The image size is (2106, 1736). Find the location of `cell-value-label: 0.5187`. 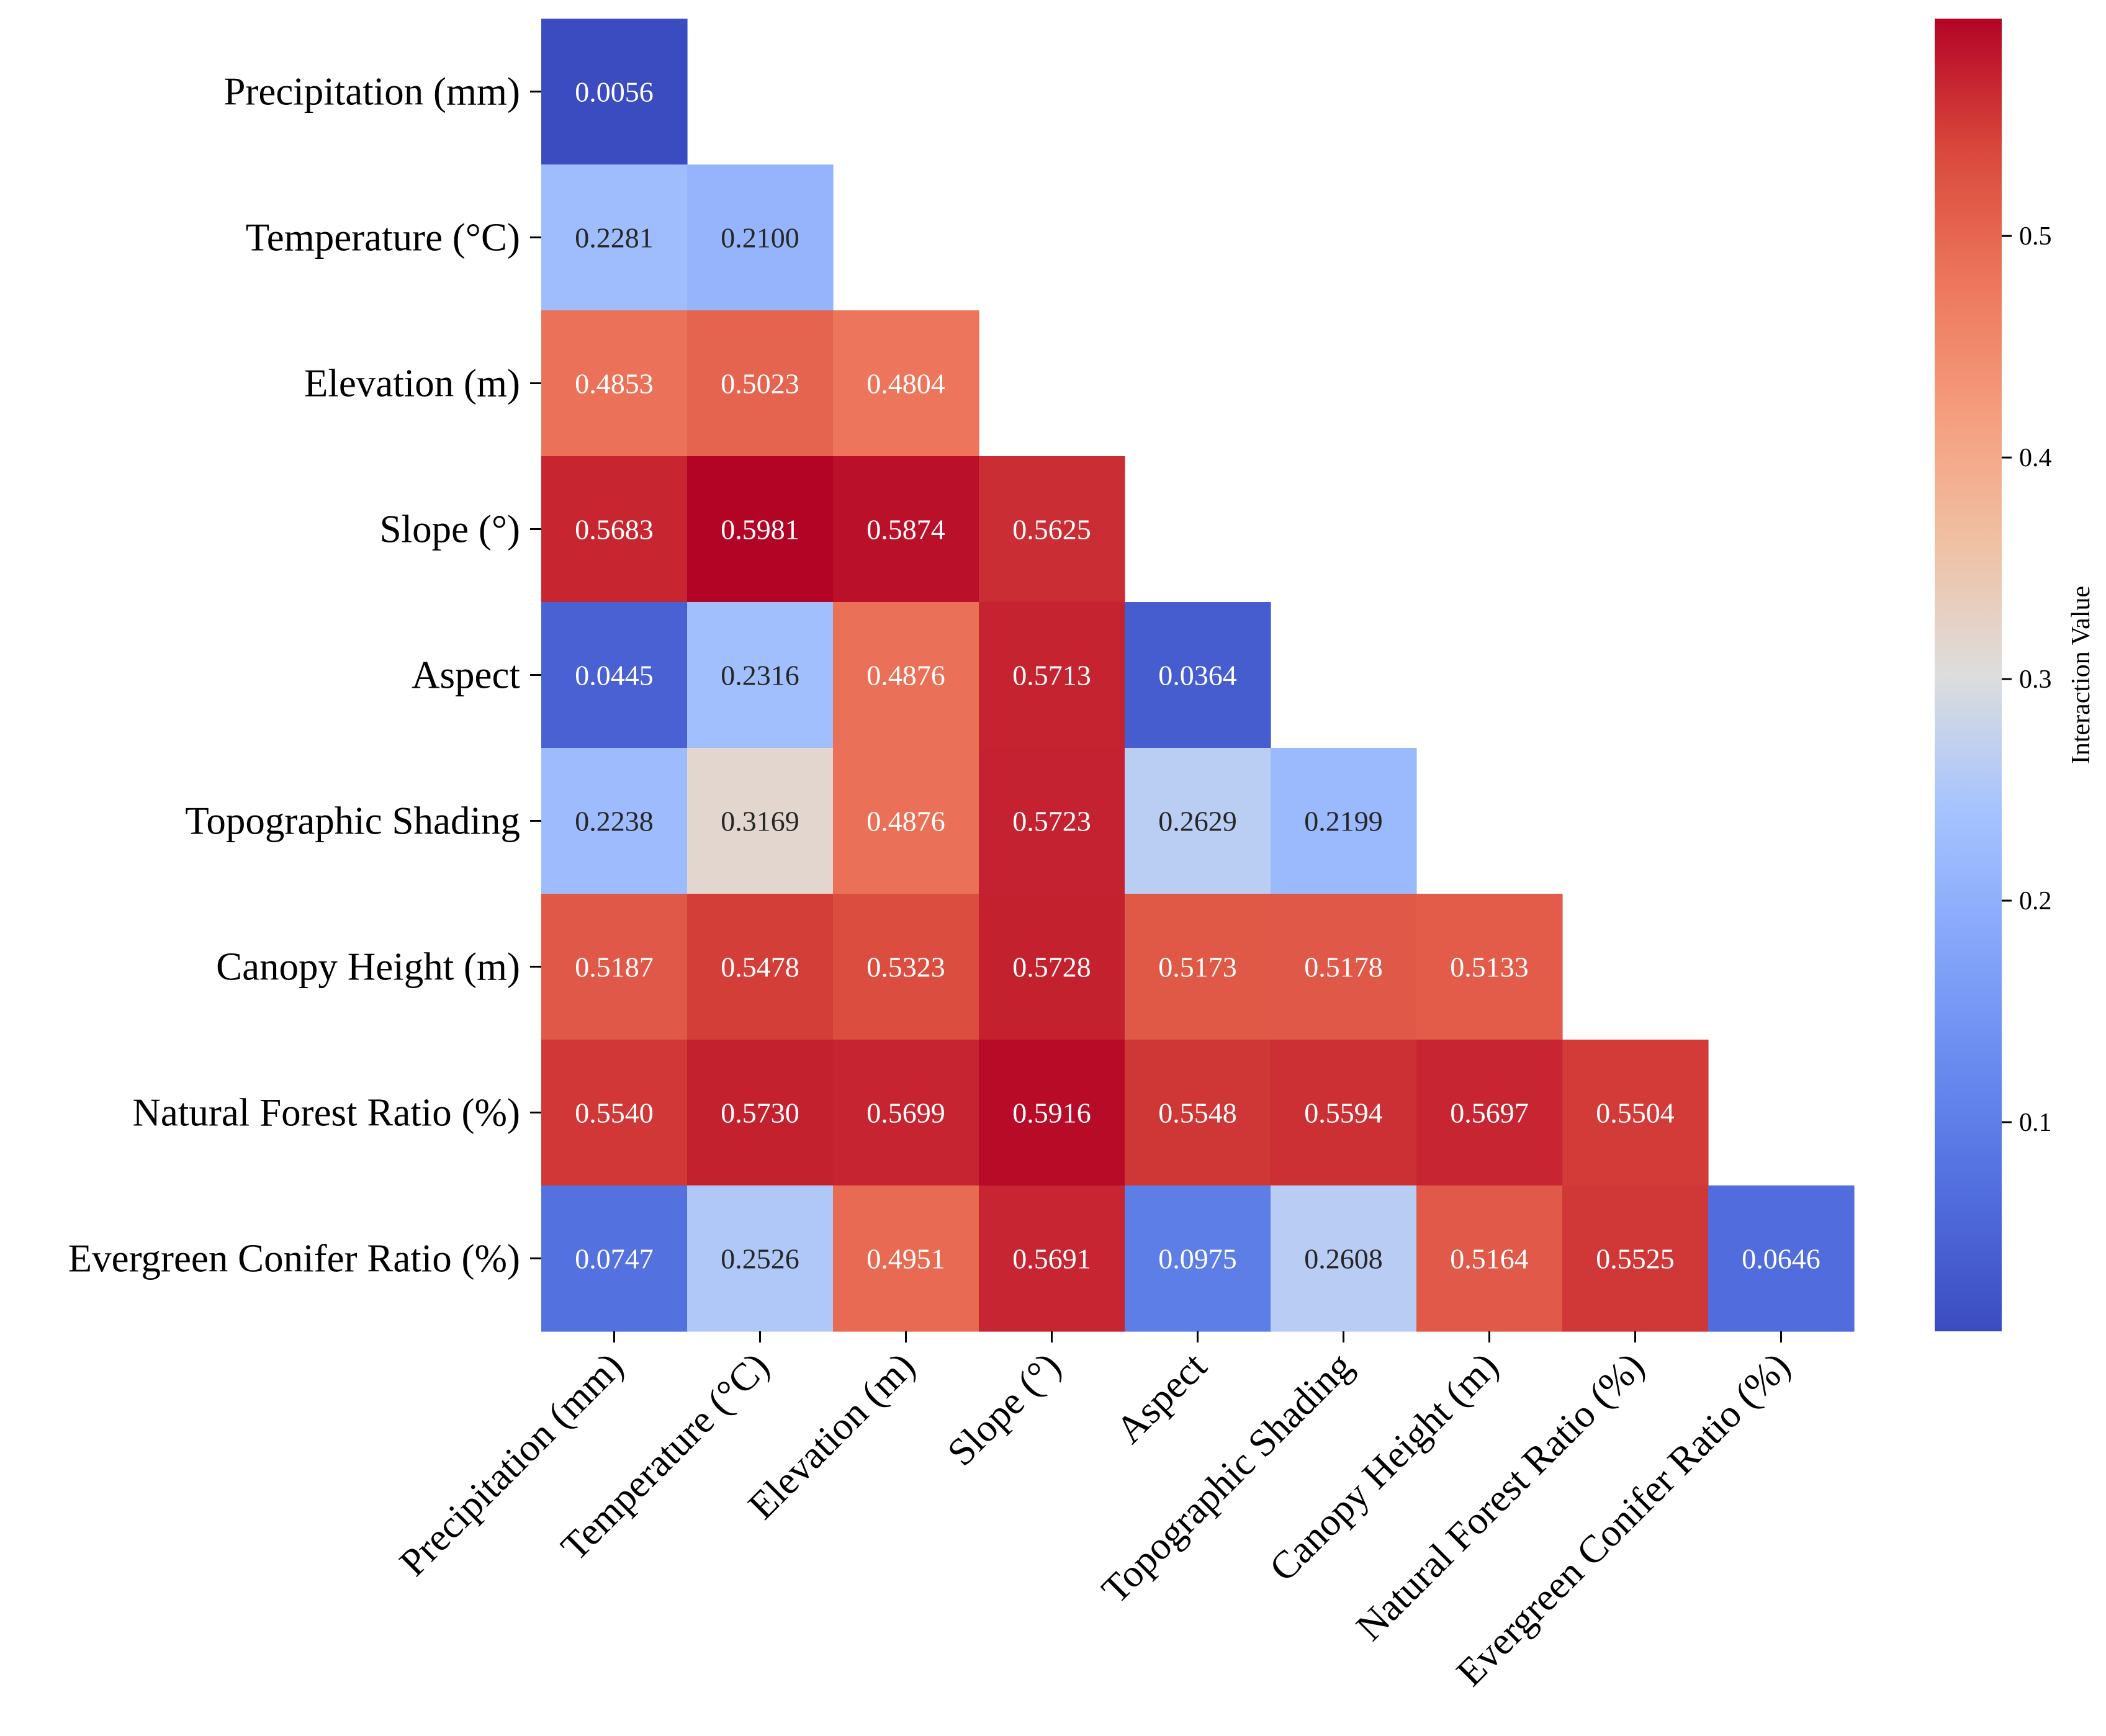

cell-value-label: 0.5187 is located at coordinates (614, 967).